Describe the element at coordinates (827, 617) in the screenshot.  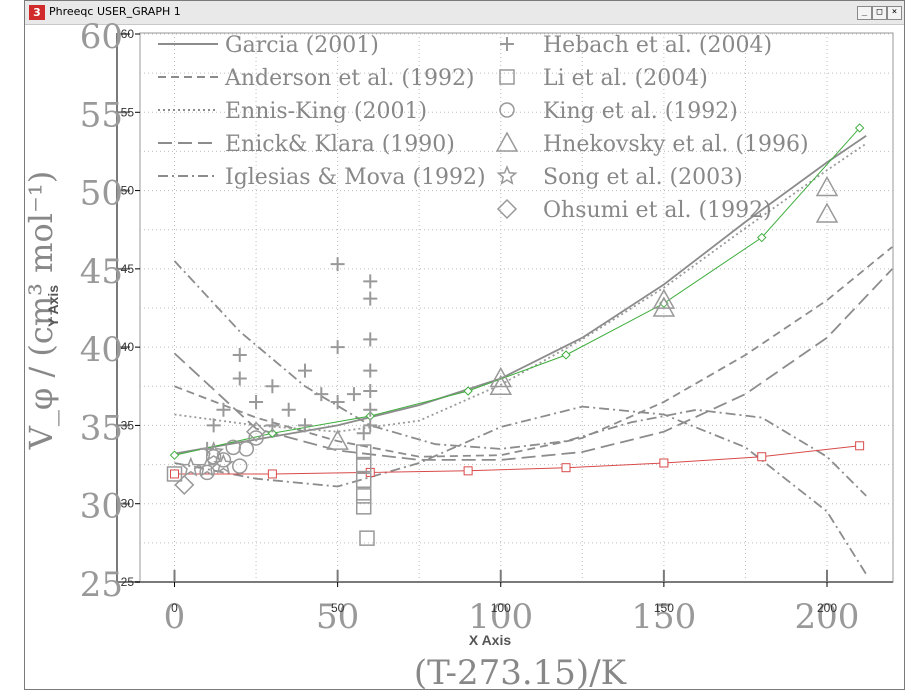
I see `embedded-x-tick-label: 200` at that location.